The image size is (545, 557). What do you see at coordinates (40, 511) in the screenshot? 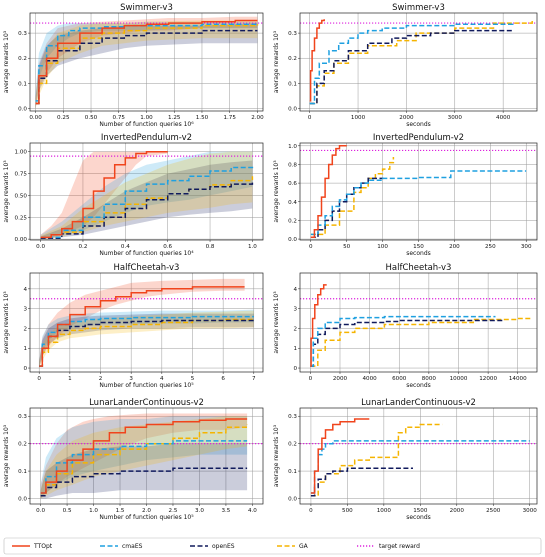
I see `x-tick-label: 0.0` at bounding box center [40, 511].